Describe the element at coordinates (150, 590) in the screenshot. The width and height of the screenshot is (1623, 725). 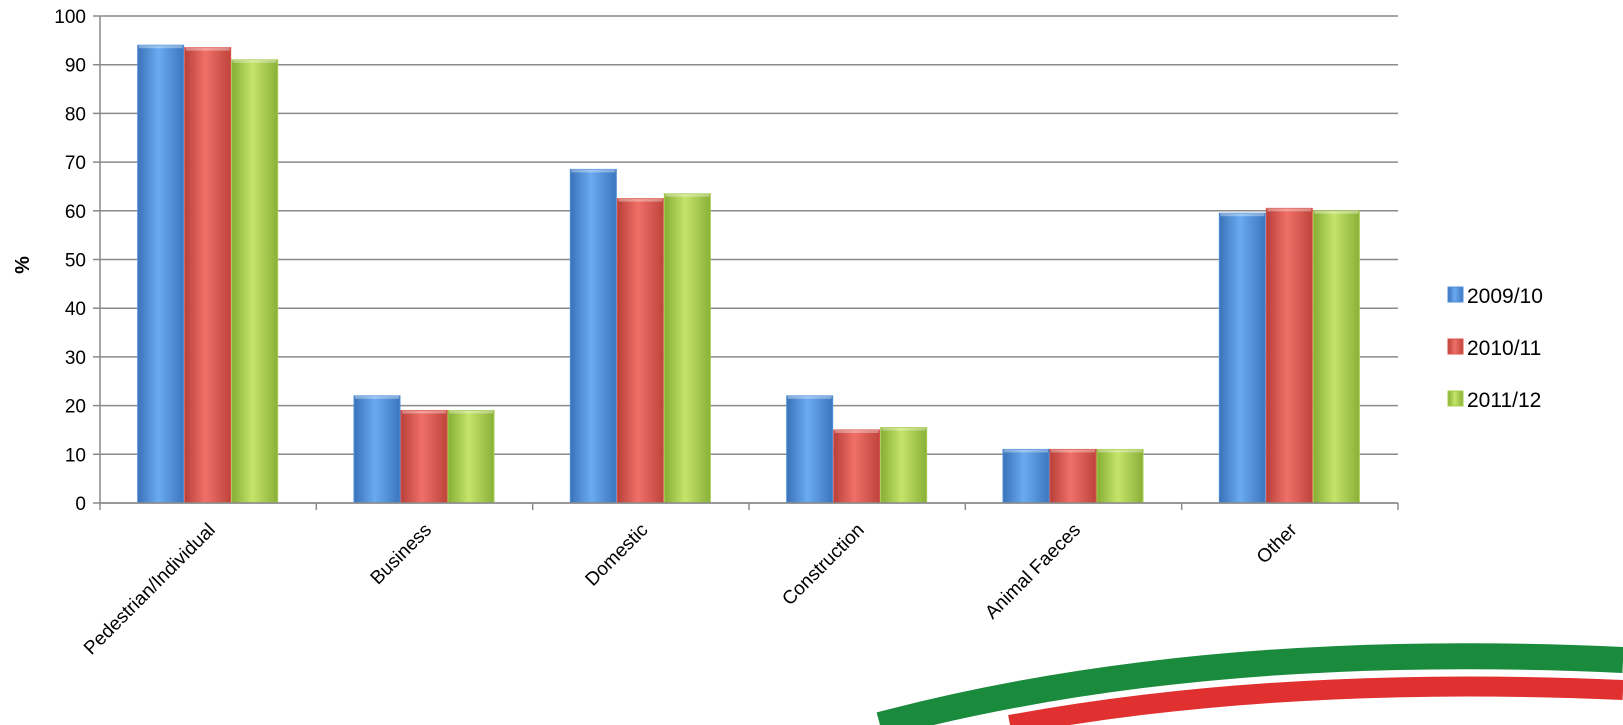
I see `x-tick-label: Pedestrian/Individual` at that location.